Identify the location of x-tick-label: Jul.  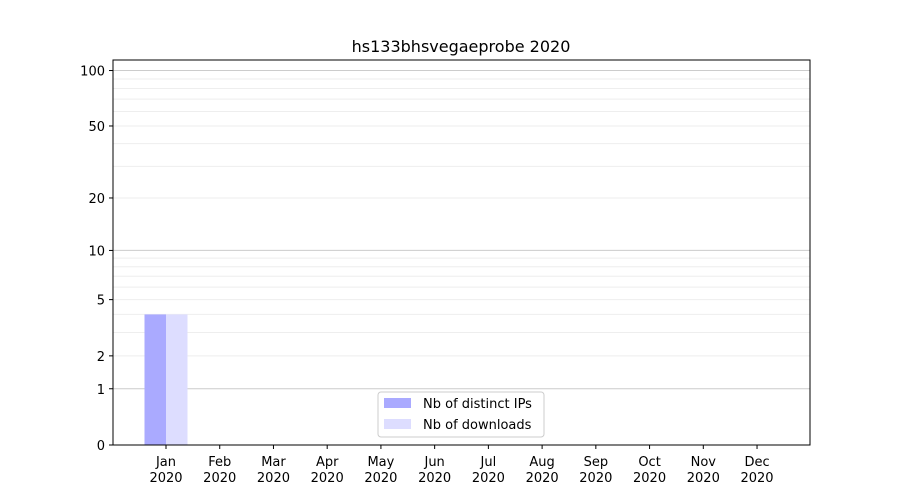
(488, 462).